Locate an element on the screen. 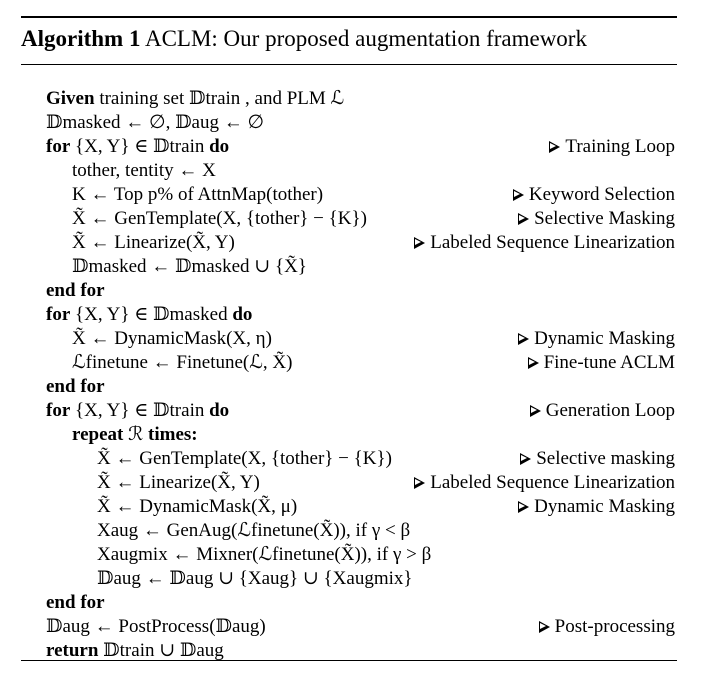 The width and height of the screenshot is (718, 676). comment-text: Fine-tune ACLM is located at coordinates (609, 362).